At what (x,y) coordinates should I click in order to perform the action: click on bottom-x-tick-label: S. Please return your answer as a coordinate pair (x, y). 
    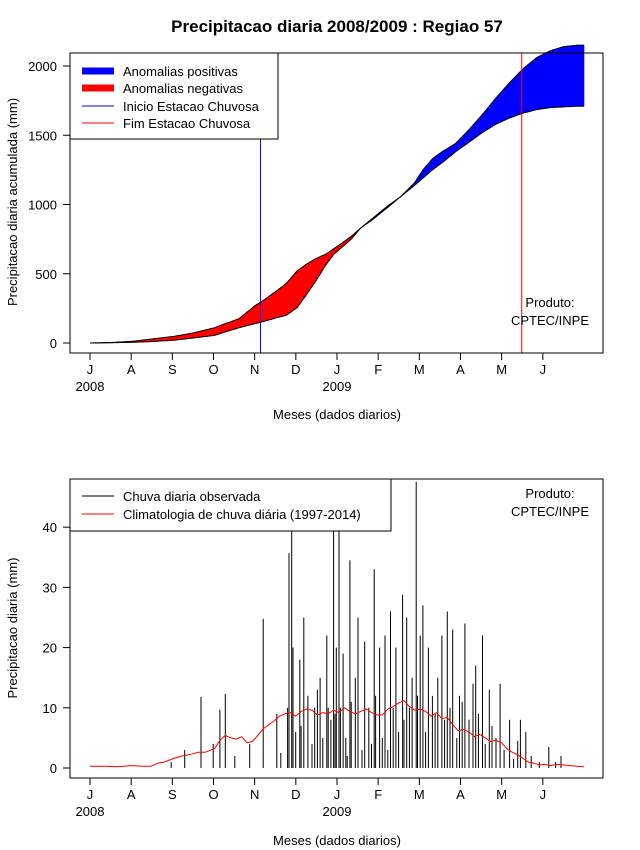
    Looking at the image, I should click on (172, 794).